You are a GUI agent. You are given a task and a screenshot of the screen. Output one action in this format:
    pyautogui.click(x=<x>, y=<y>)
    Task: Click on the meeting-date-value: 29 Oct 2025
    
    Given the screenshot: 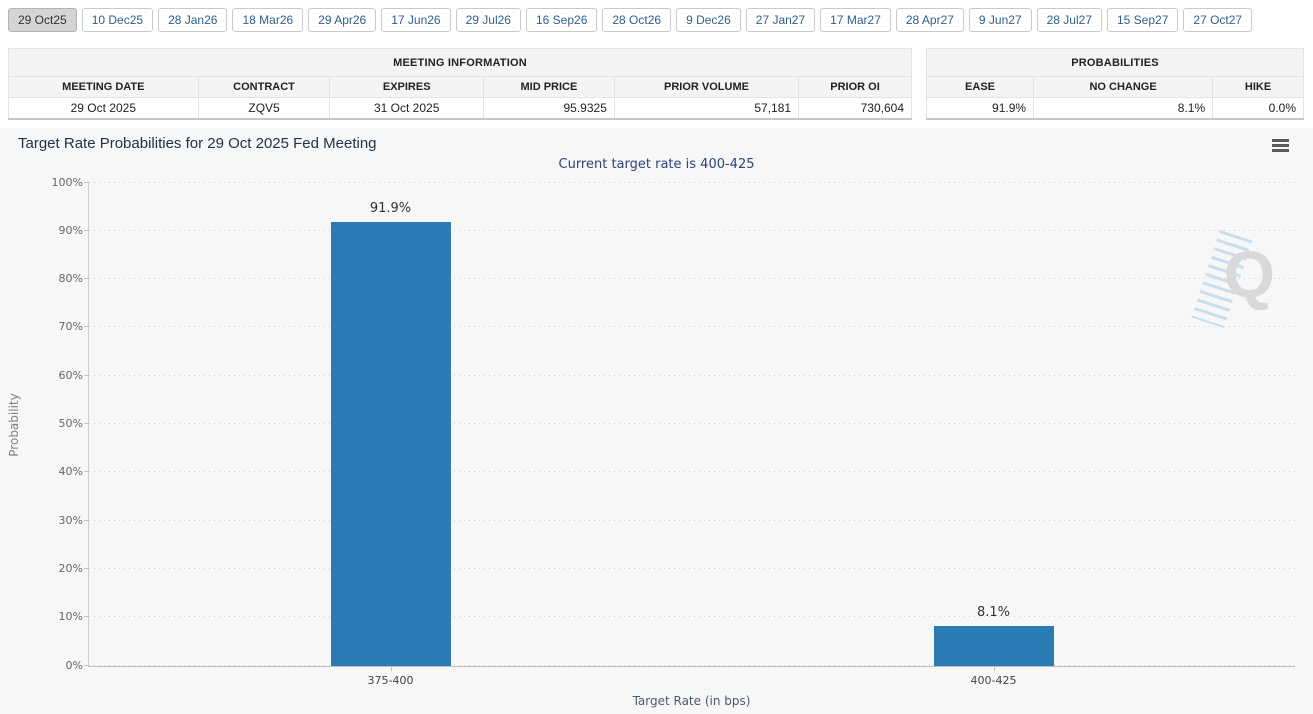 What is the action you would take?
    pyautogui.click(x=103, y=108)
    